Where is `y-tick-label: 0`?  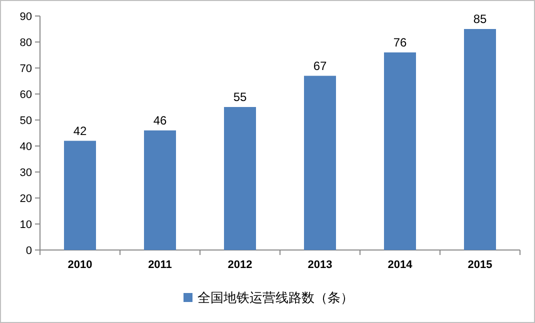 y-tick-label: 0 is located at coordinates (29, 251).